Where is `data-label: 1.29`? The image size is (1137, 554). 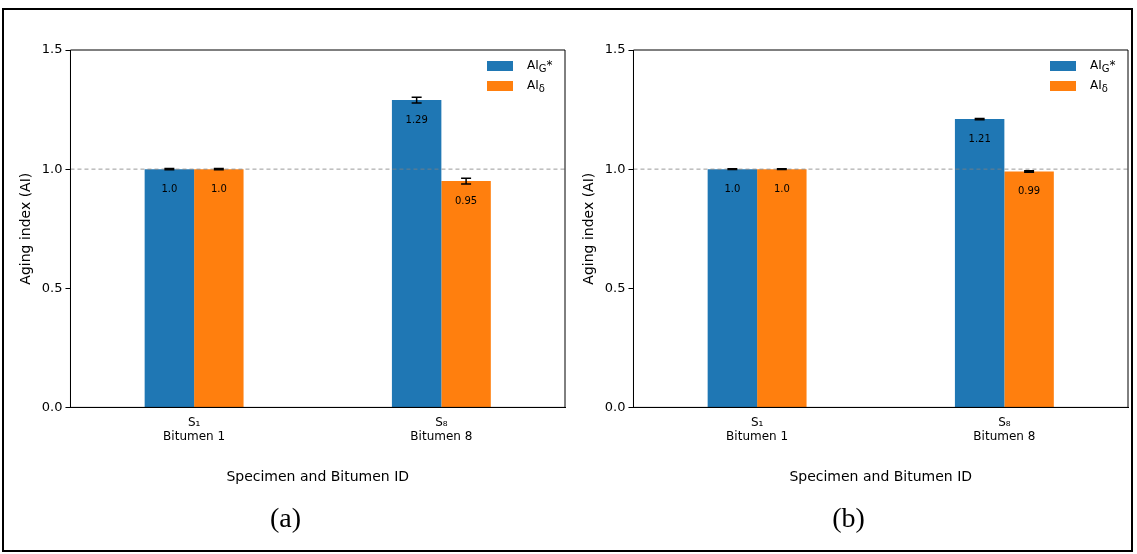
data-label: 1.29 is located at coordinates (416, 119).